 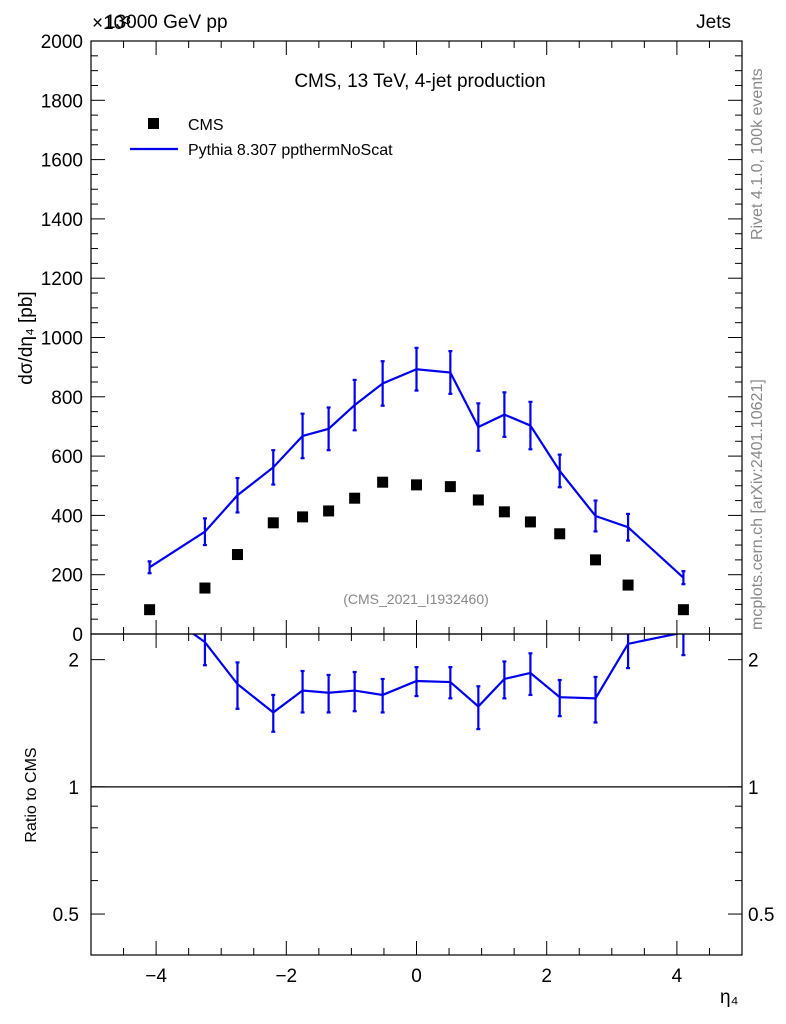 What do you see at coordinates (757, 154) in the screenshot?
I see `rivet-label: Rivet 4.1.0, 100k events` at bounding box center [757, 154].